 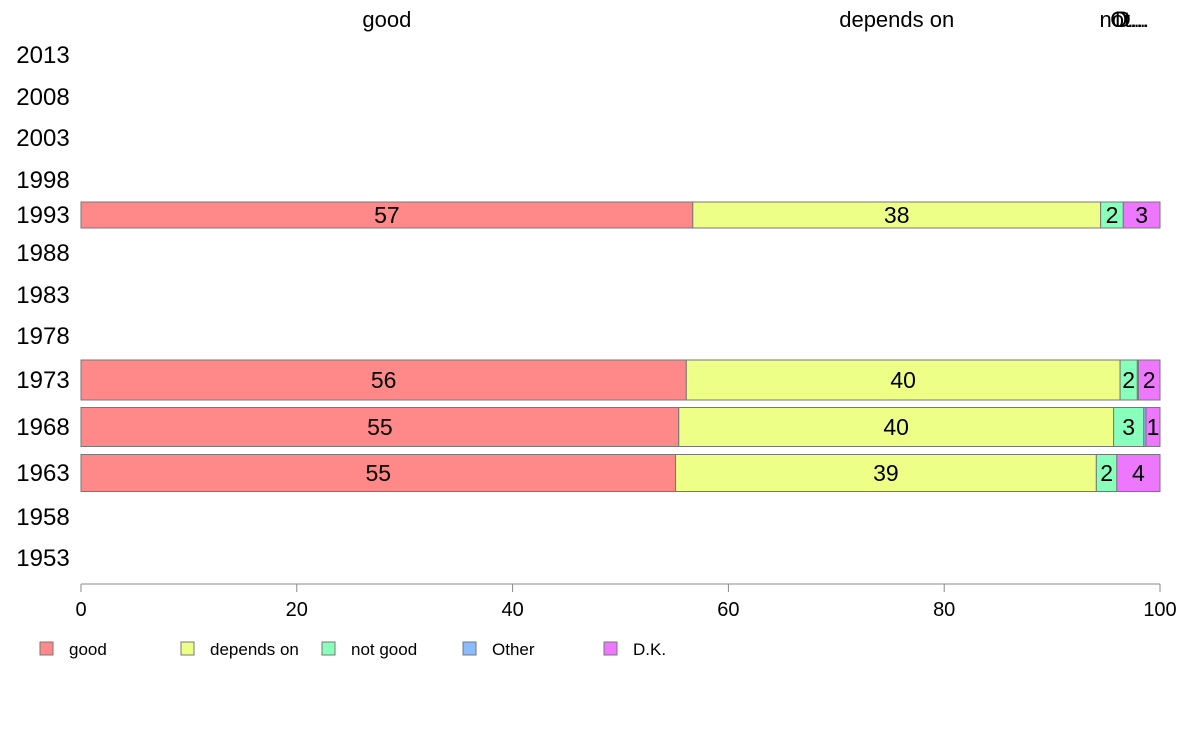 What do you see at coordinates (42, 97) in the screenshot?
I see `y-tick-label-2008: 2008` at bounding box center [42, 97].